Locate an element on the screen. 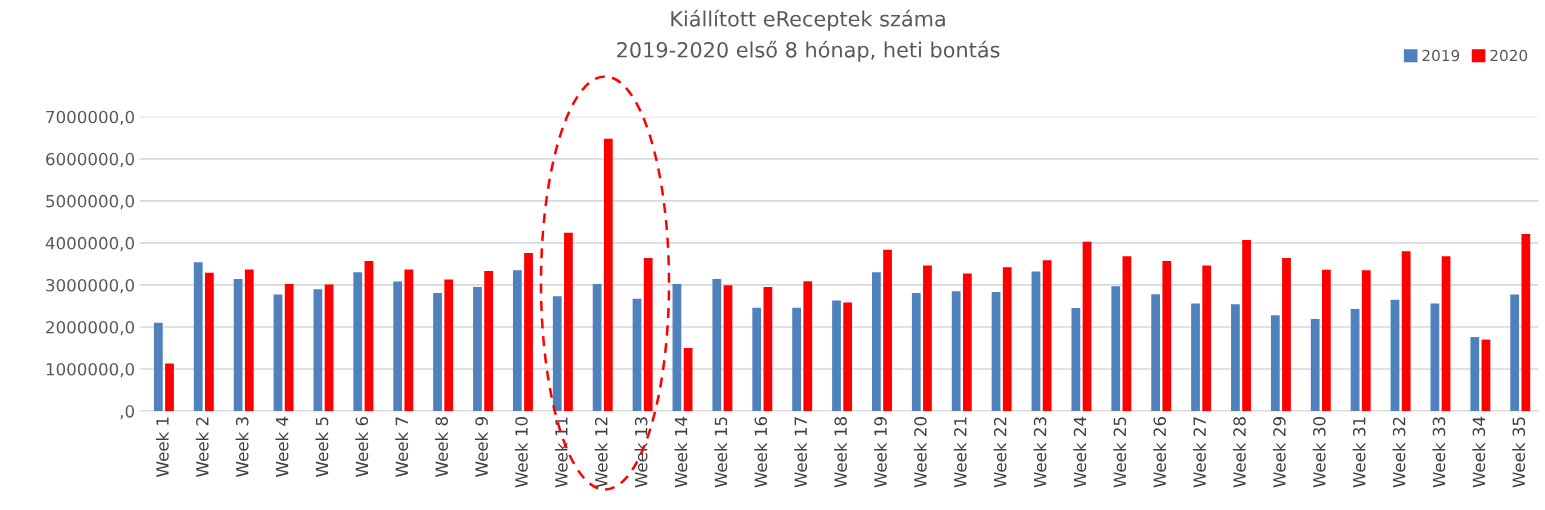 The image size is (1545, 510). y-tick-label: 3000000,0 is located at coordinates (90, 286).